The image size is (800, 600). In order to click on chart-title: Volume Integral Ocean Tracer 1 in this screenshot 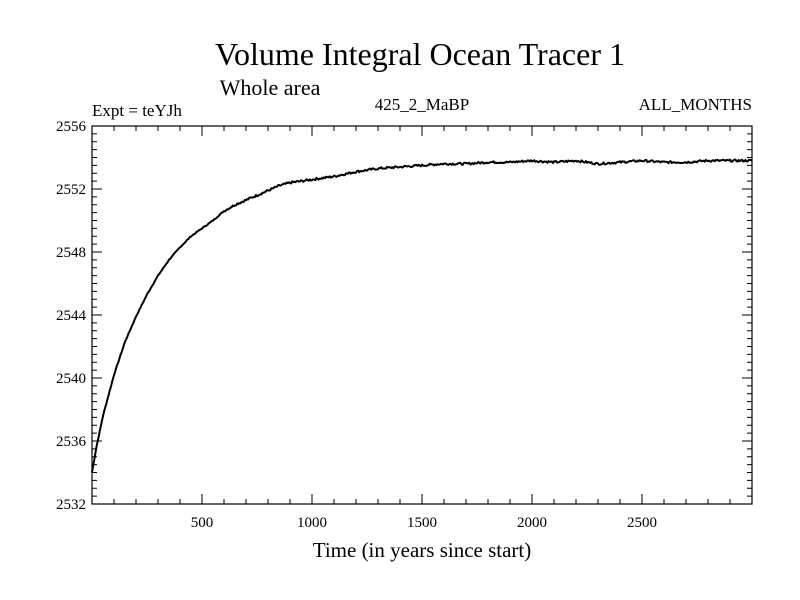, I will do `click(420, 54)`.